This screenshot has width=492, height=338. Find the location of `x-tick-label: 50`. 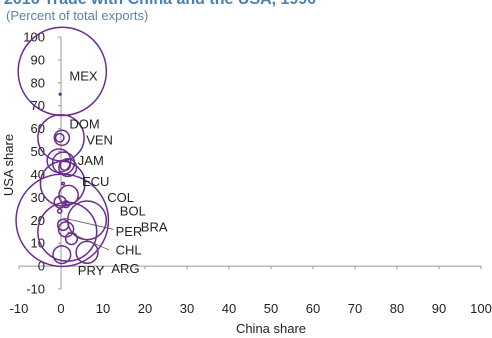

x-tick-label: 50 is located at coordinates (271, 308).